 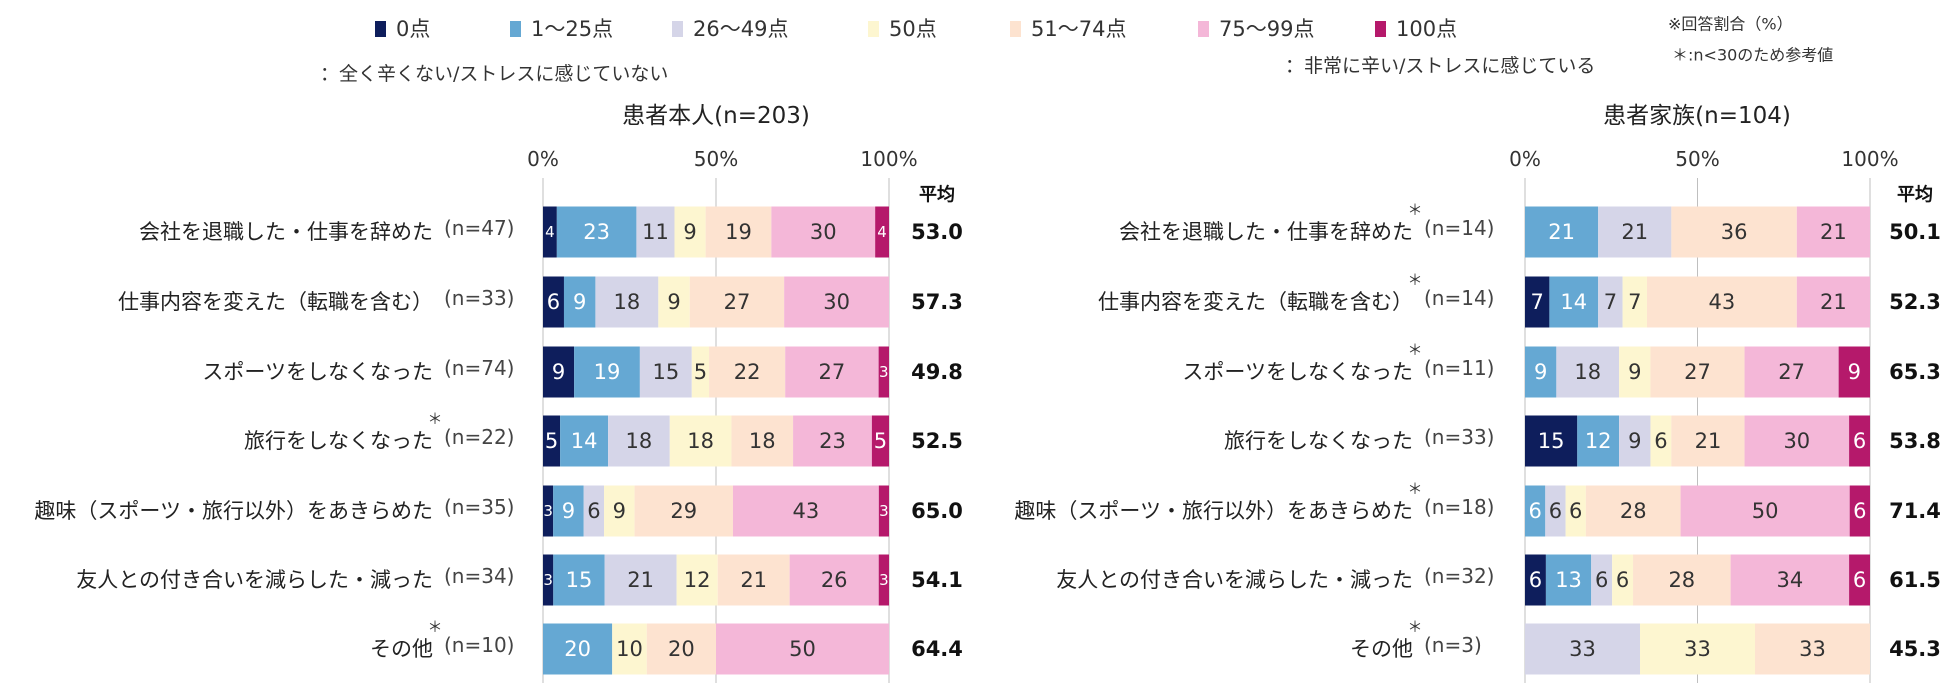 What do you see at coordinates (1459, 507) in the screenshot?
I see `sample-size-label: (n=18)` at bounding box center [1459, 507].